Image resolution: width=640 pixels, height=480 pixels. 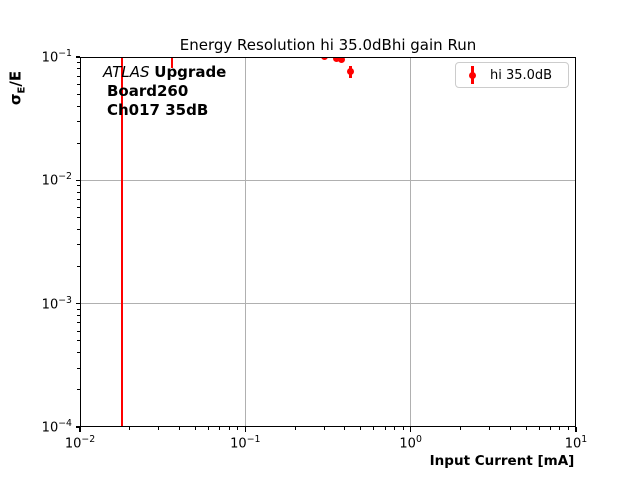 What do you see at coordinates (80, 443) in the screenshot?
I see `x-tick-label: 10⁻²` at bounding box center [80, 443].